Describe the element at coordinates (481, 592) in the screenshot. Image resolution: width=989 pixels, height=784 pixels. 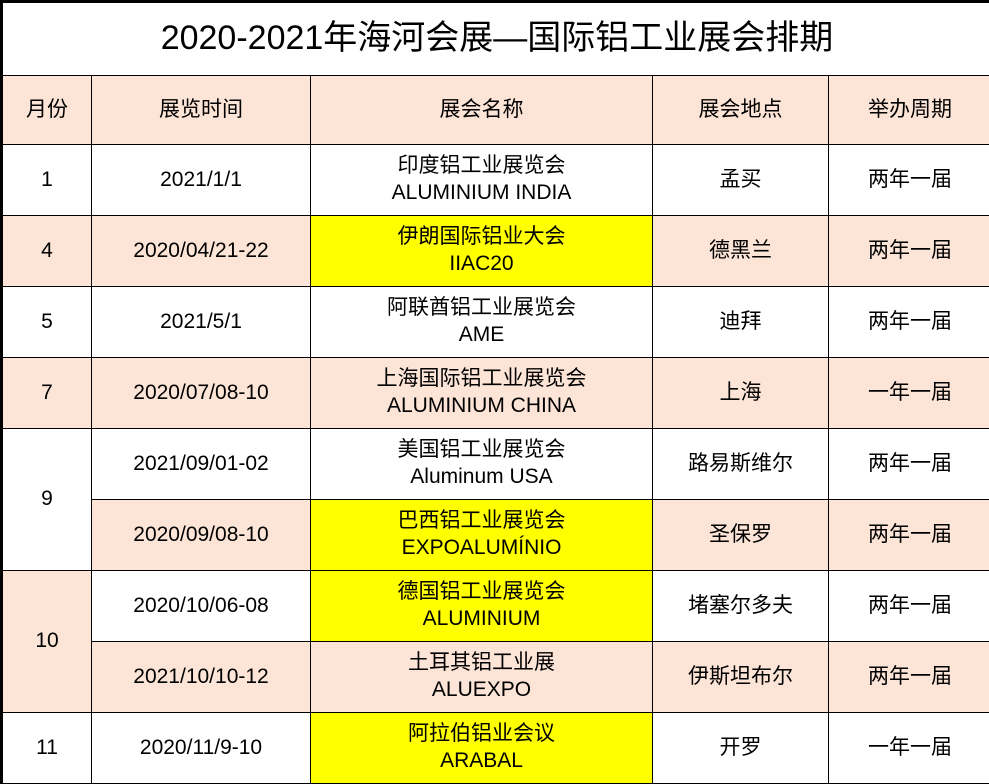
I see `exhibition-name-cn: 德国铝工业展览会` at that location.